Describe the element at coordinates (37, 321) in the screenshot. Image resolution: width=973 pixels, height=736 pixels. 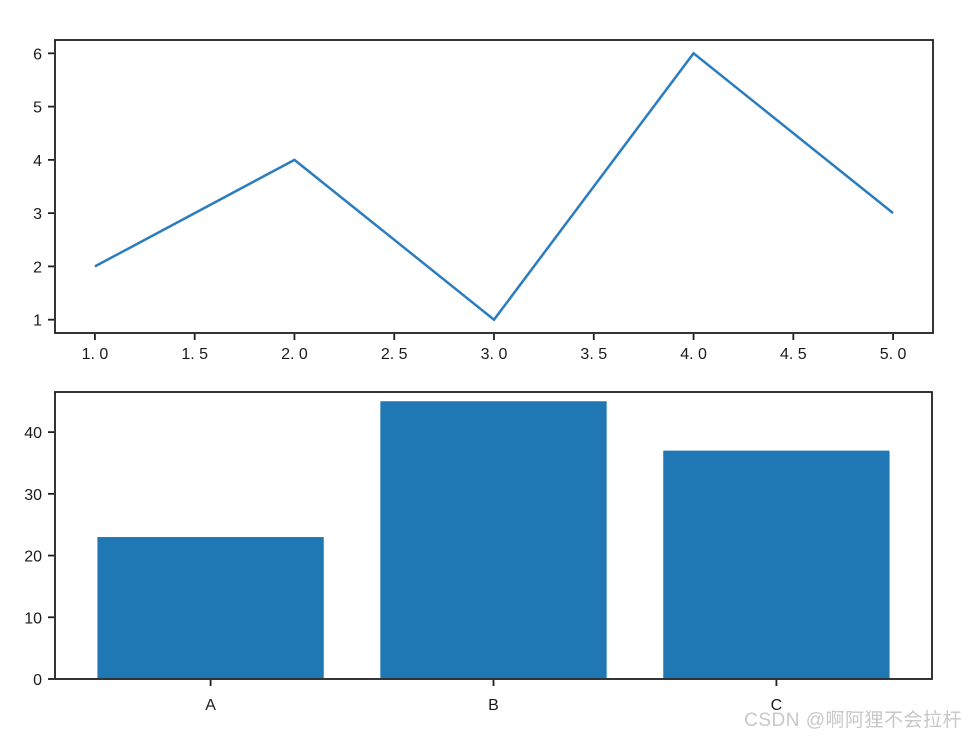
I see `line-chart-y-tick-label: 1` at that location.